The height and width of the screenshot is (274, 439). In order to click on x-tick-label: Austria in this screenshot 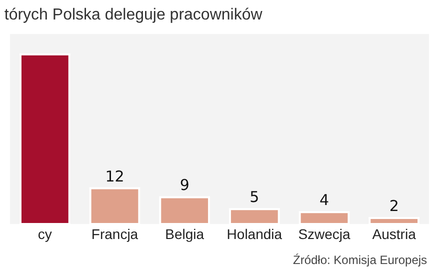, I will do `click(394, 234)`.